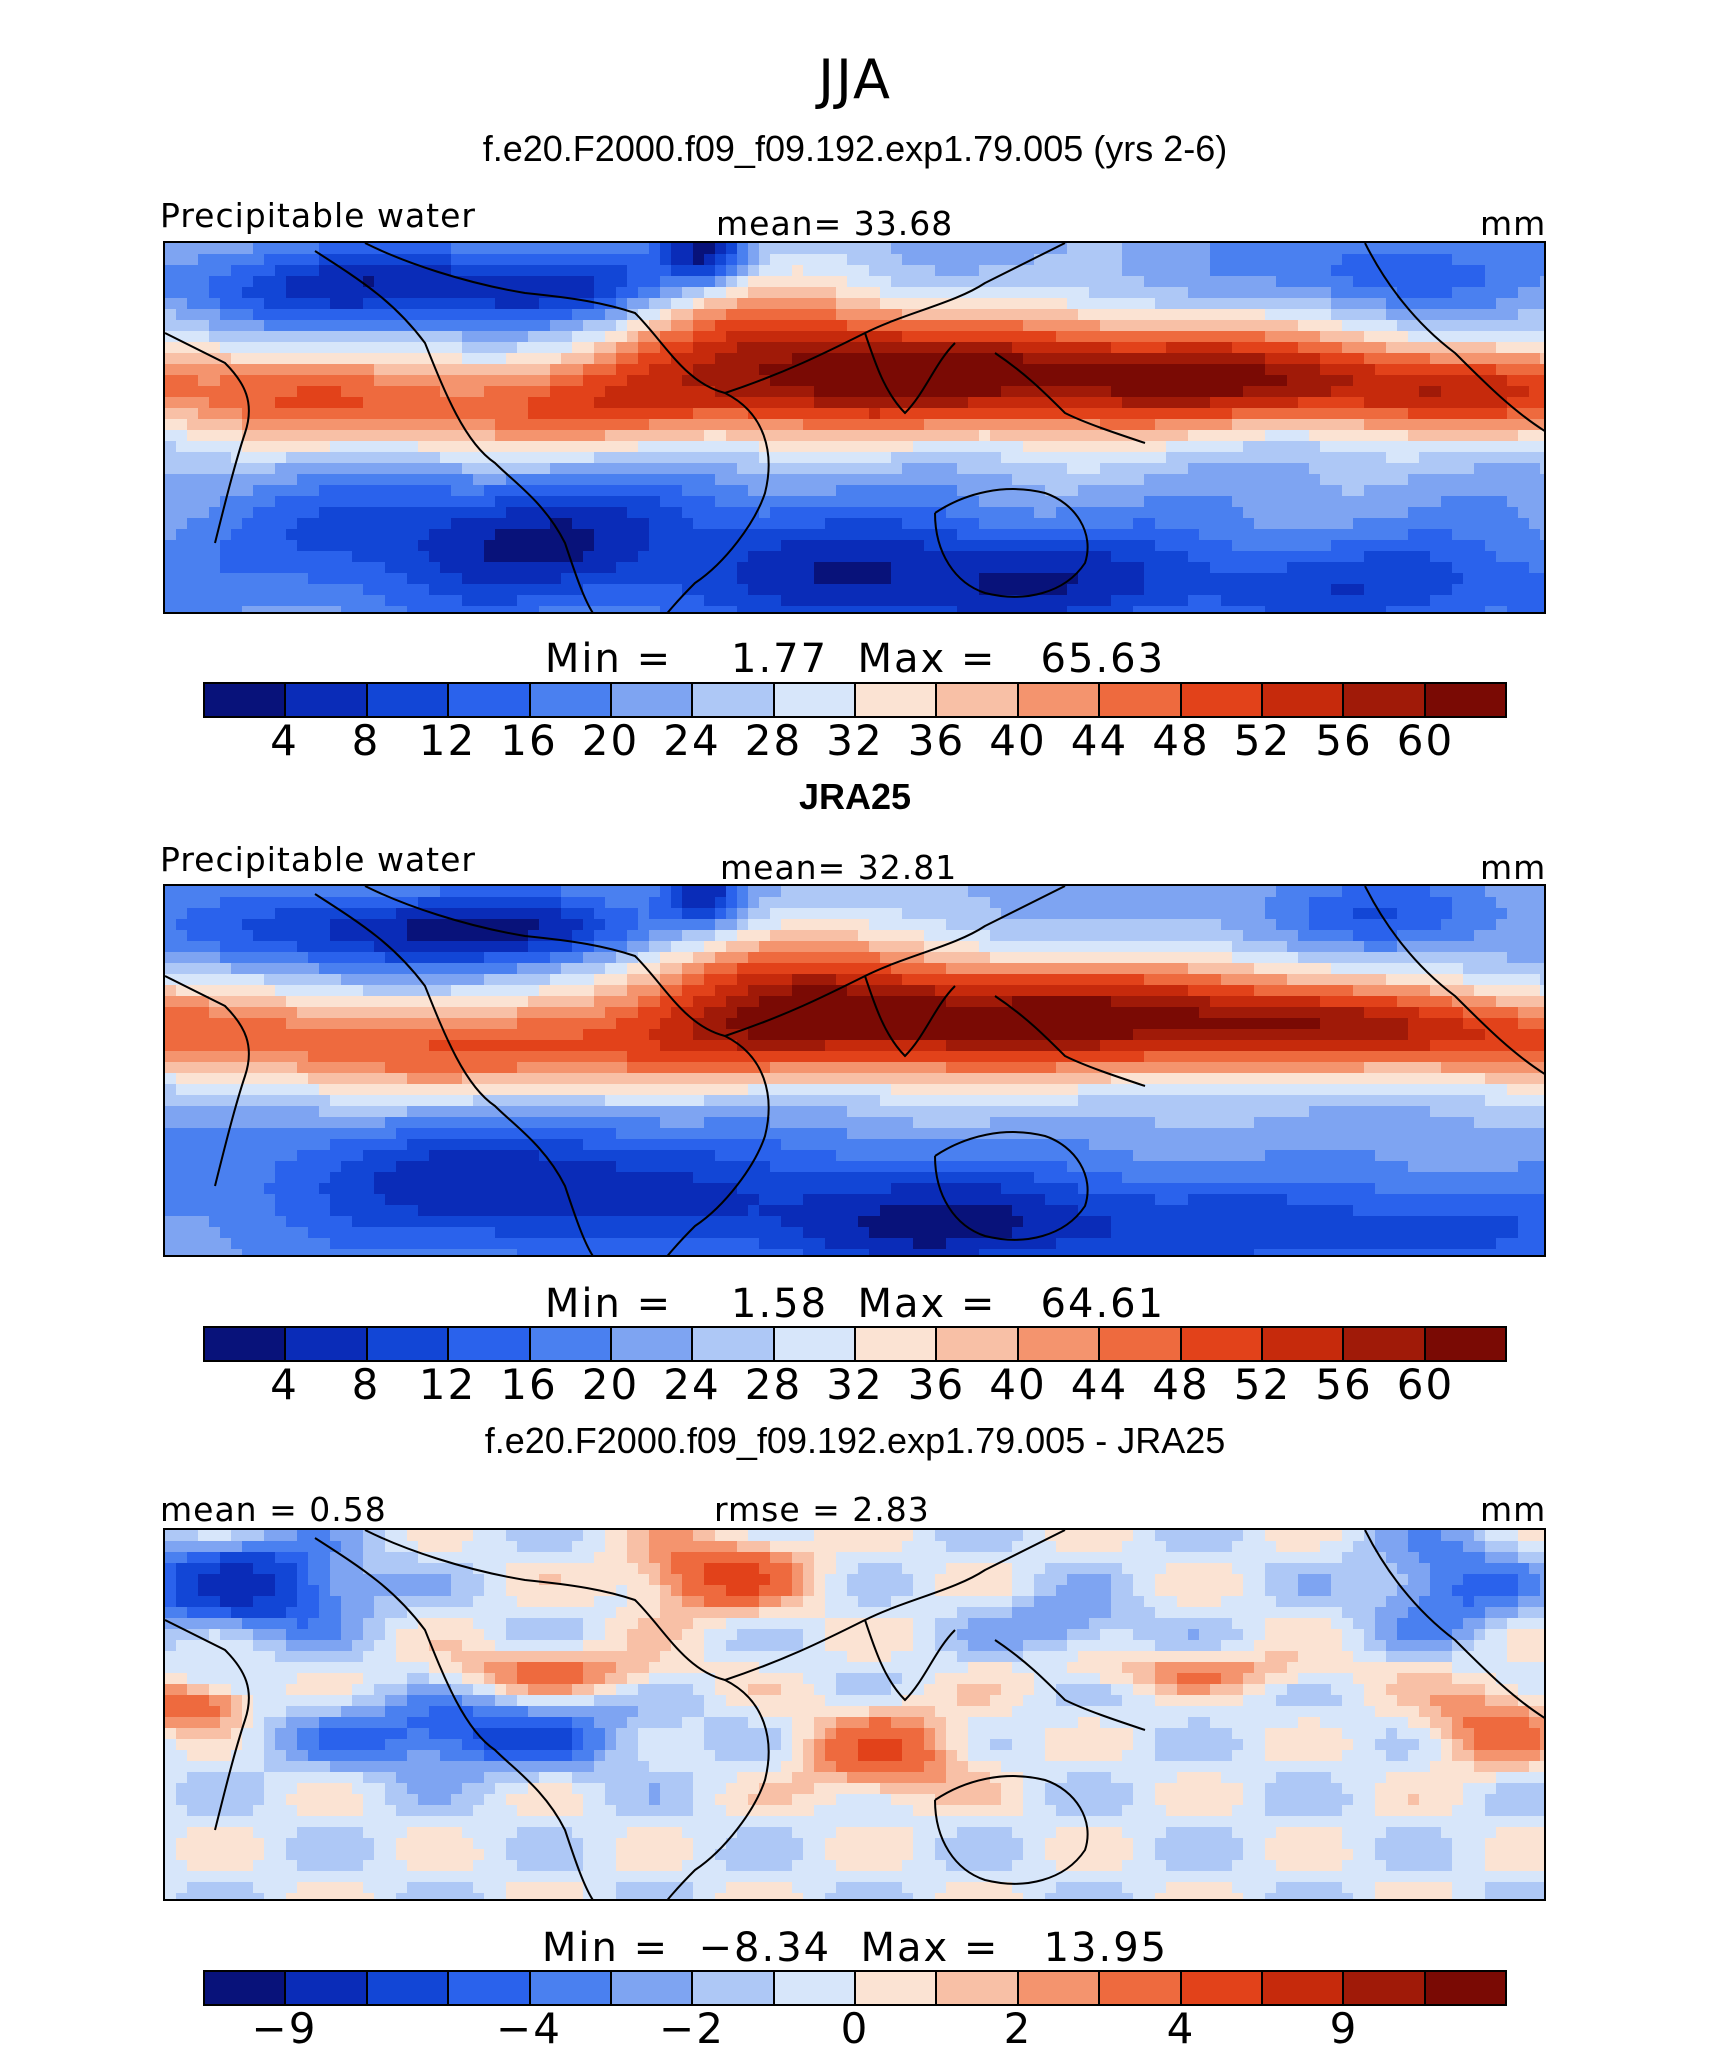  Describe the element at coordinates (855, 1304) in the screenshot. I see `panel-2-minmax: Min = 1.58 Max = 64.61` at that location.